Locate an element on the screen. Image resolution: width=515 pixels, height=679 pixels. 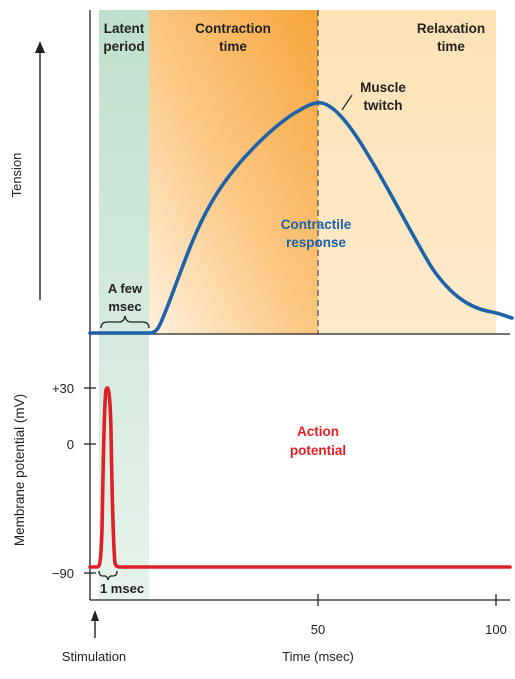
one-msec-brace is located at coordinates (108, 575).